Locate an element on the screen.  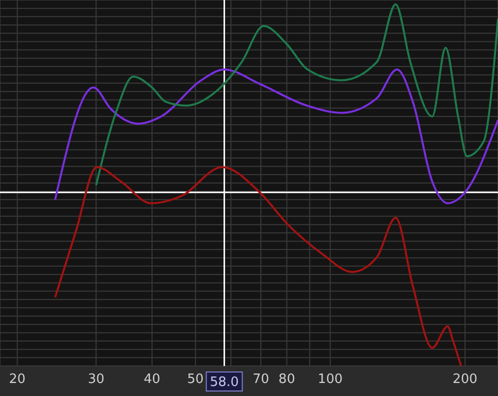
x-tick-label: 20 is located at coordinates (17, 380).